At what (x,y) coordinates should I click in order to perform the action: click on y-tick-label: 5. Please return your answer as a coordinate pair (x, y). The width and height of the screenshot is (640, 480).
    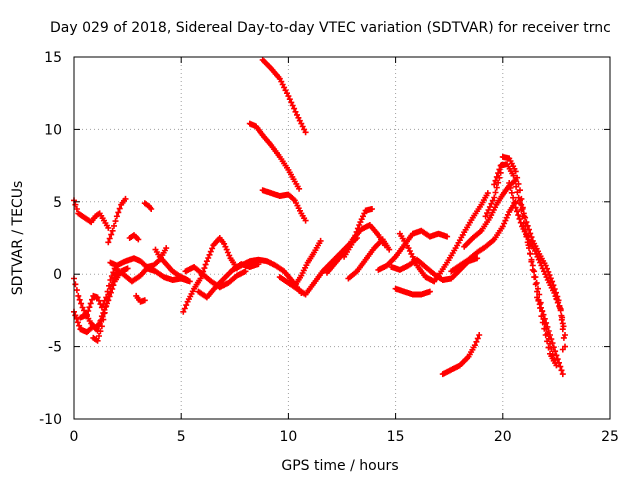
    Looking at the image, I should click on (57, 203).